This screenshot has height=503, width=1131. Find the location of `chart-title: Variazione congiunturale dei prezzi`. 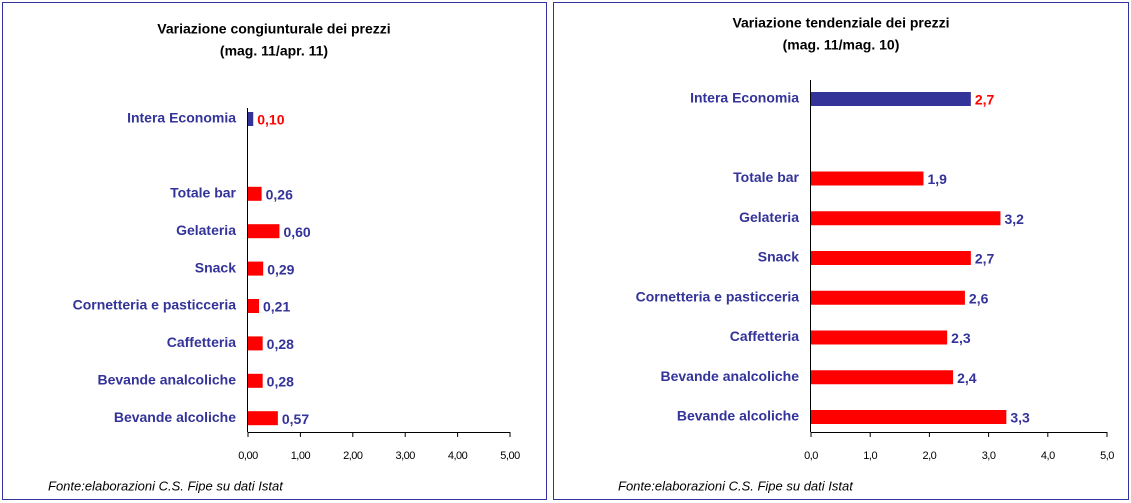

chart-title: Variazione congiunturale dei prezzi is located at coordinates (273, 29).